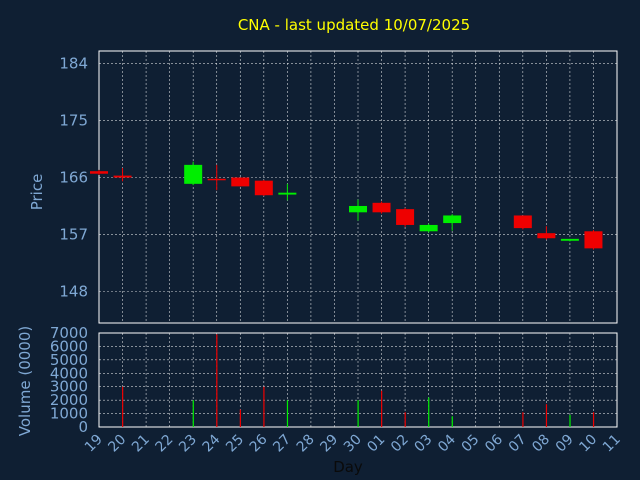  Describe the element at coordinates (73, 234) in the screenshot. I see `price-y-tick-label: 157` at that location.